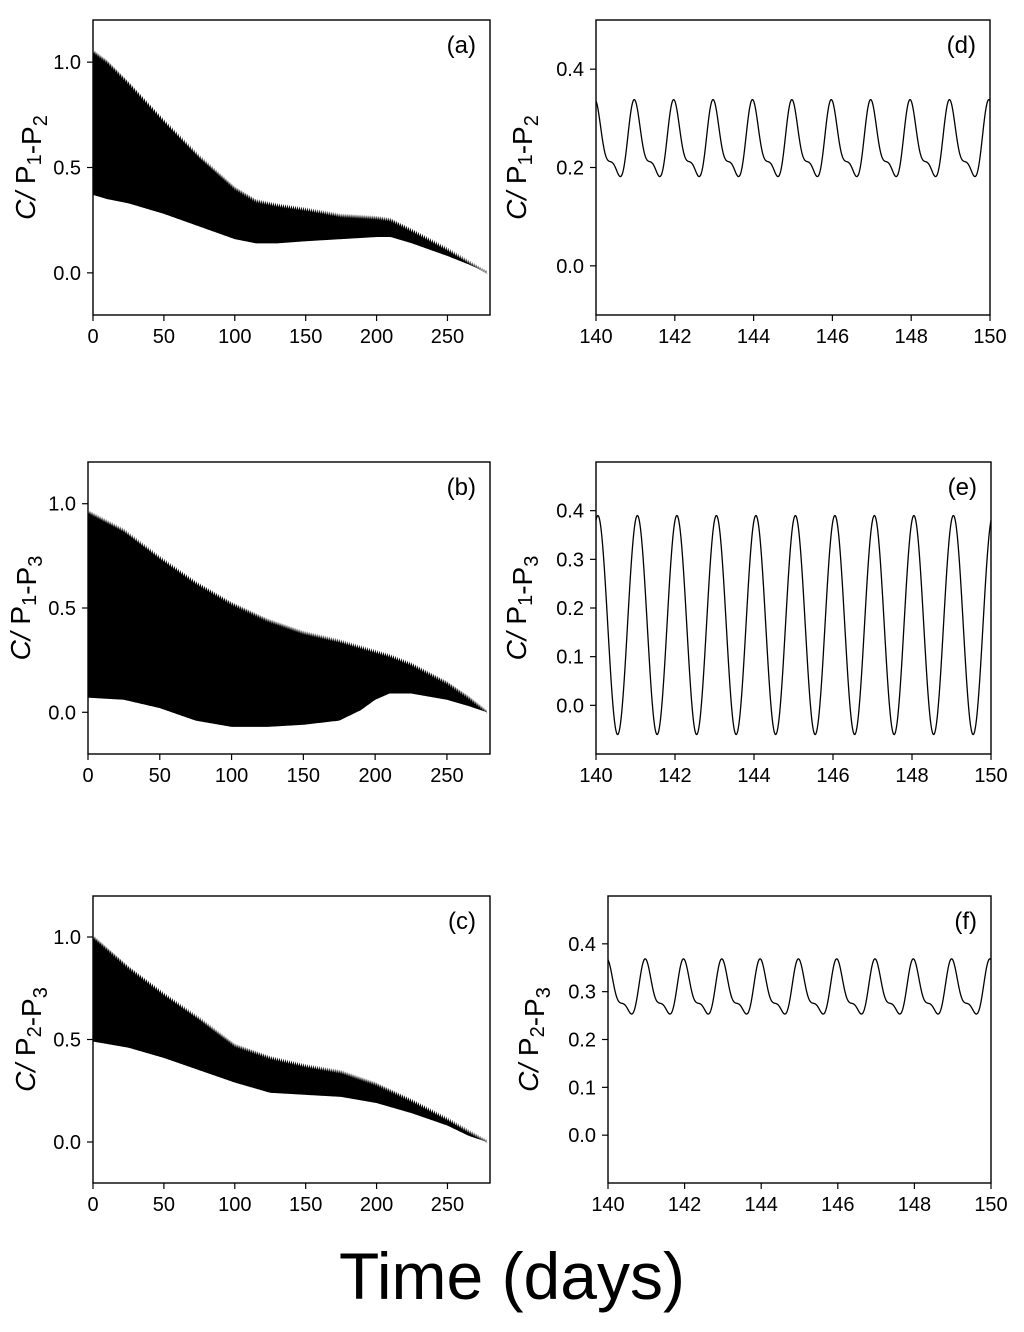 The width and height of the screenshot is (1024, 1332). What do you see at coordinates (754, 183) in the screenshot?
I see `chart-panel-d: 140 142 144 146 148 150 0.0 0.2 0.4 (d) C/ P1-P2` at bounding box center [754, 183].